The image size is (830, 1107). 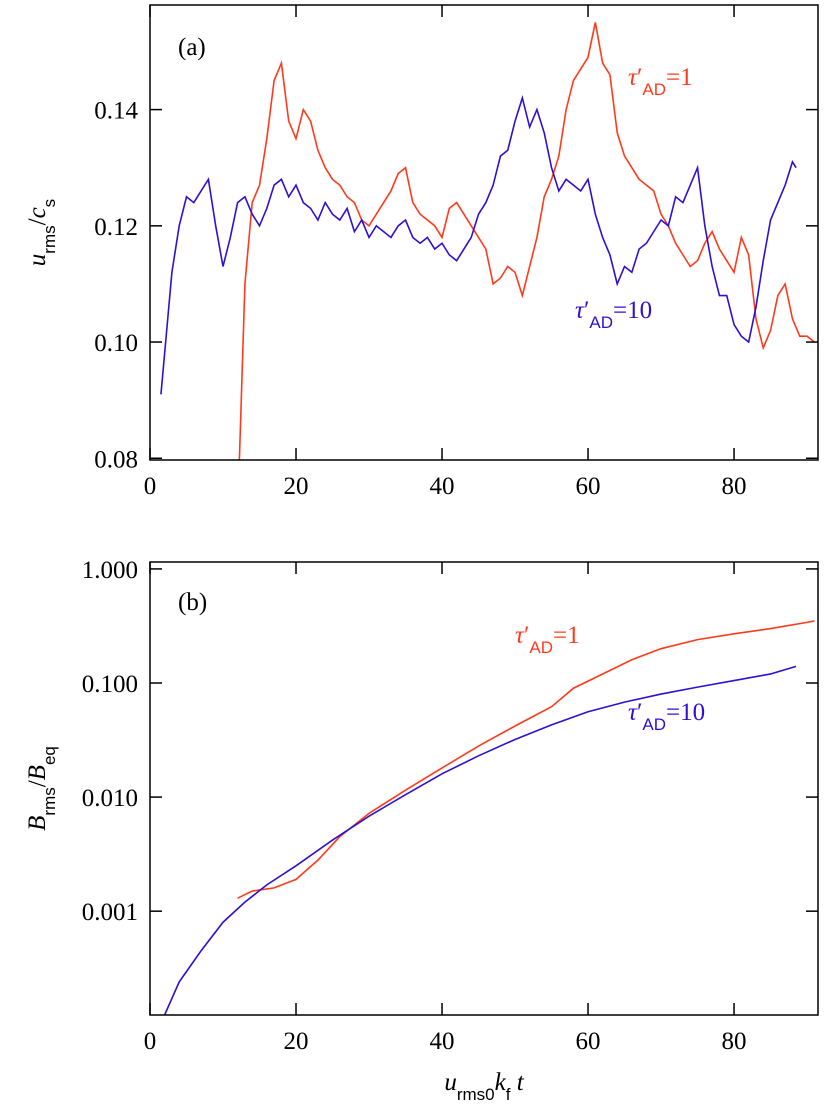 I want to click on text-run: c, so click(x=37, y=212).